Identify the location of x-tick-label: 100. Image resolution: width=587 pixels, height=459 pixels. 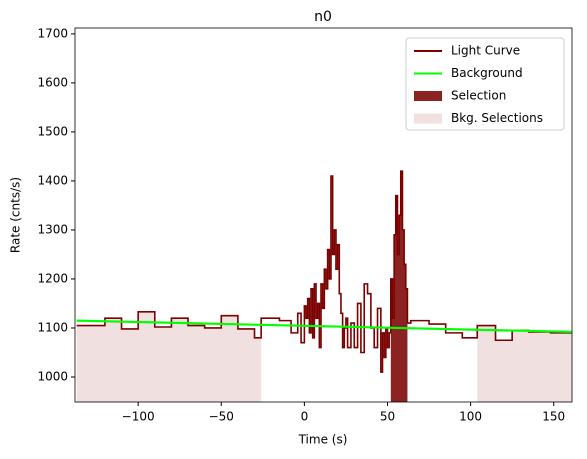
(470, 417).